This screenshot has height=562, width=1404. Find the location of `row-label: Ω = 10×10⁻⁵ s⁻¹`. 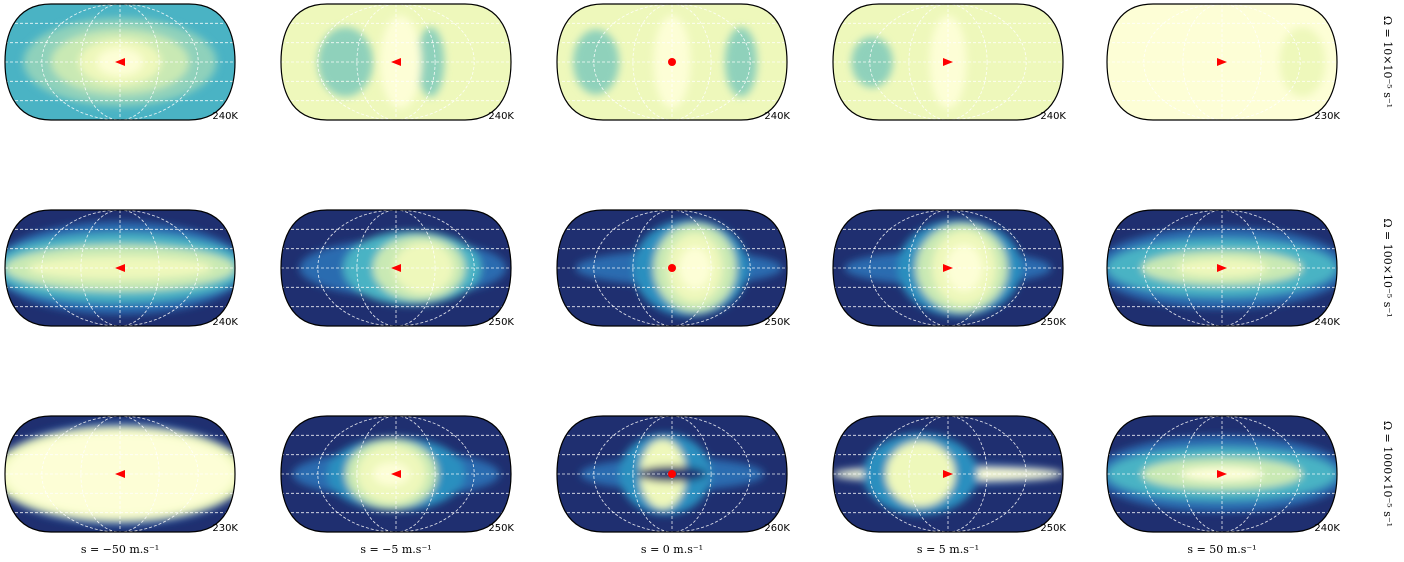

row-label: Ω = 10×10⁻⁵ s⁻¹ is located at coordinates (1387, 62).